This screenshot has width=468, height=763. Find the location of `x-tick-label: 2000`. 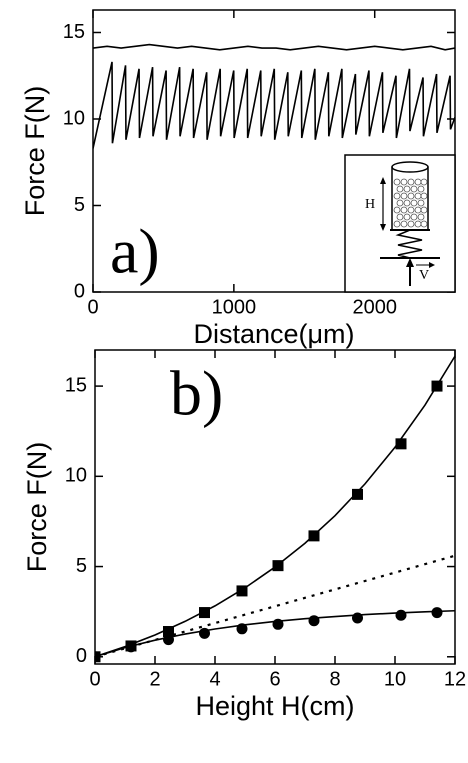

x-tick-label: 2000 is located at coordinates (374, 307).